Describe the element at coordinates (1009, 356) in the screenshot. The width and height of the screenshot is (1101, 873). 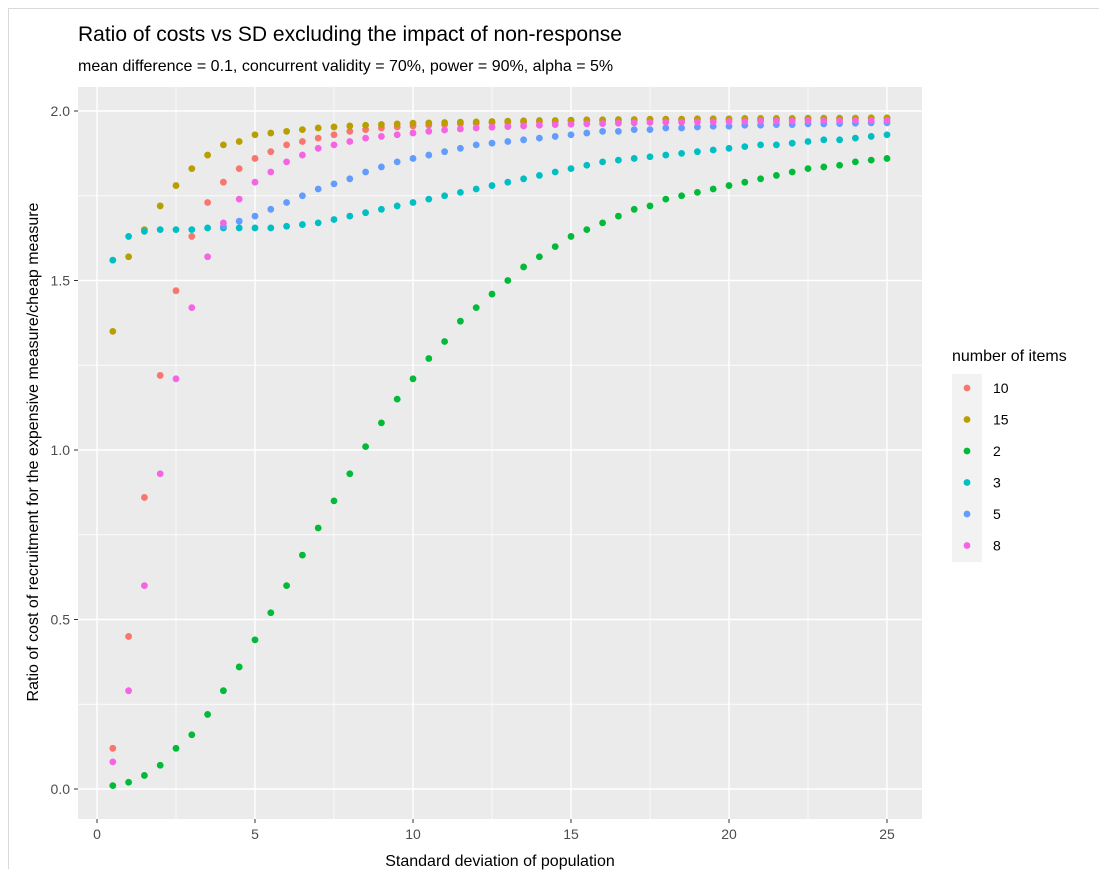
I see `legend-title: number of items` at that location.